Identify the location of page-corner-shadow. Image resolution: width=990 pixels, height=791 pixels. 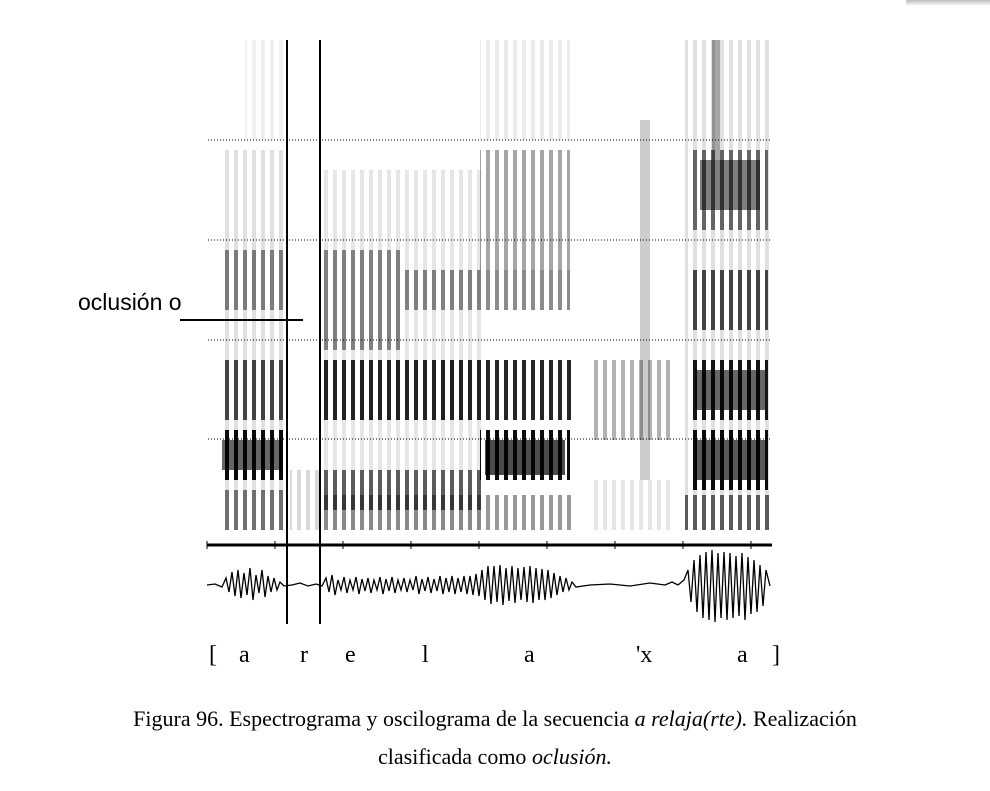
(948, 3).